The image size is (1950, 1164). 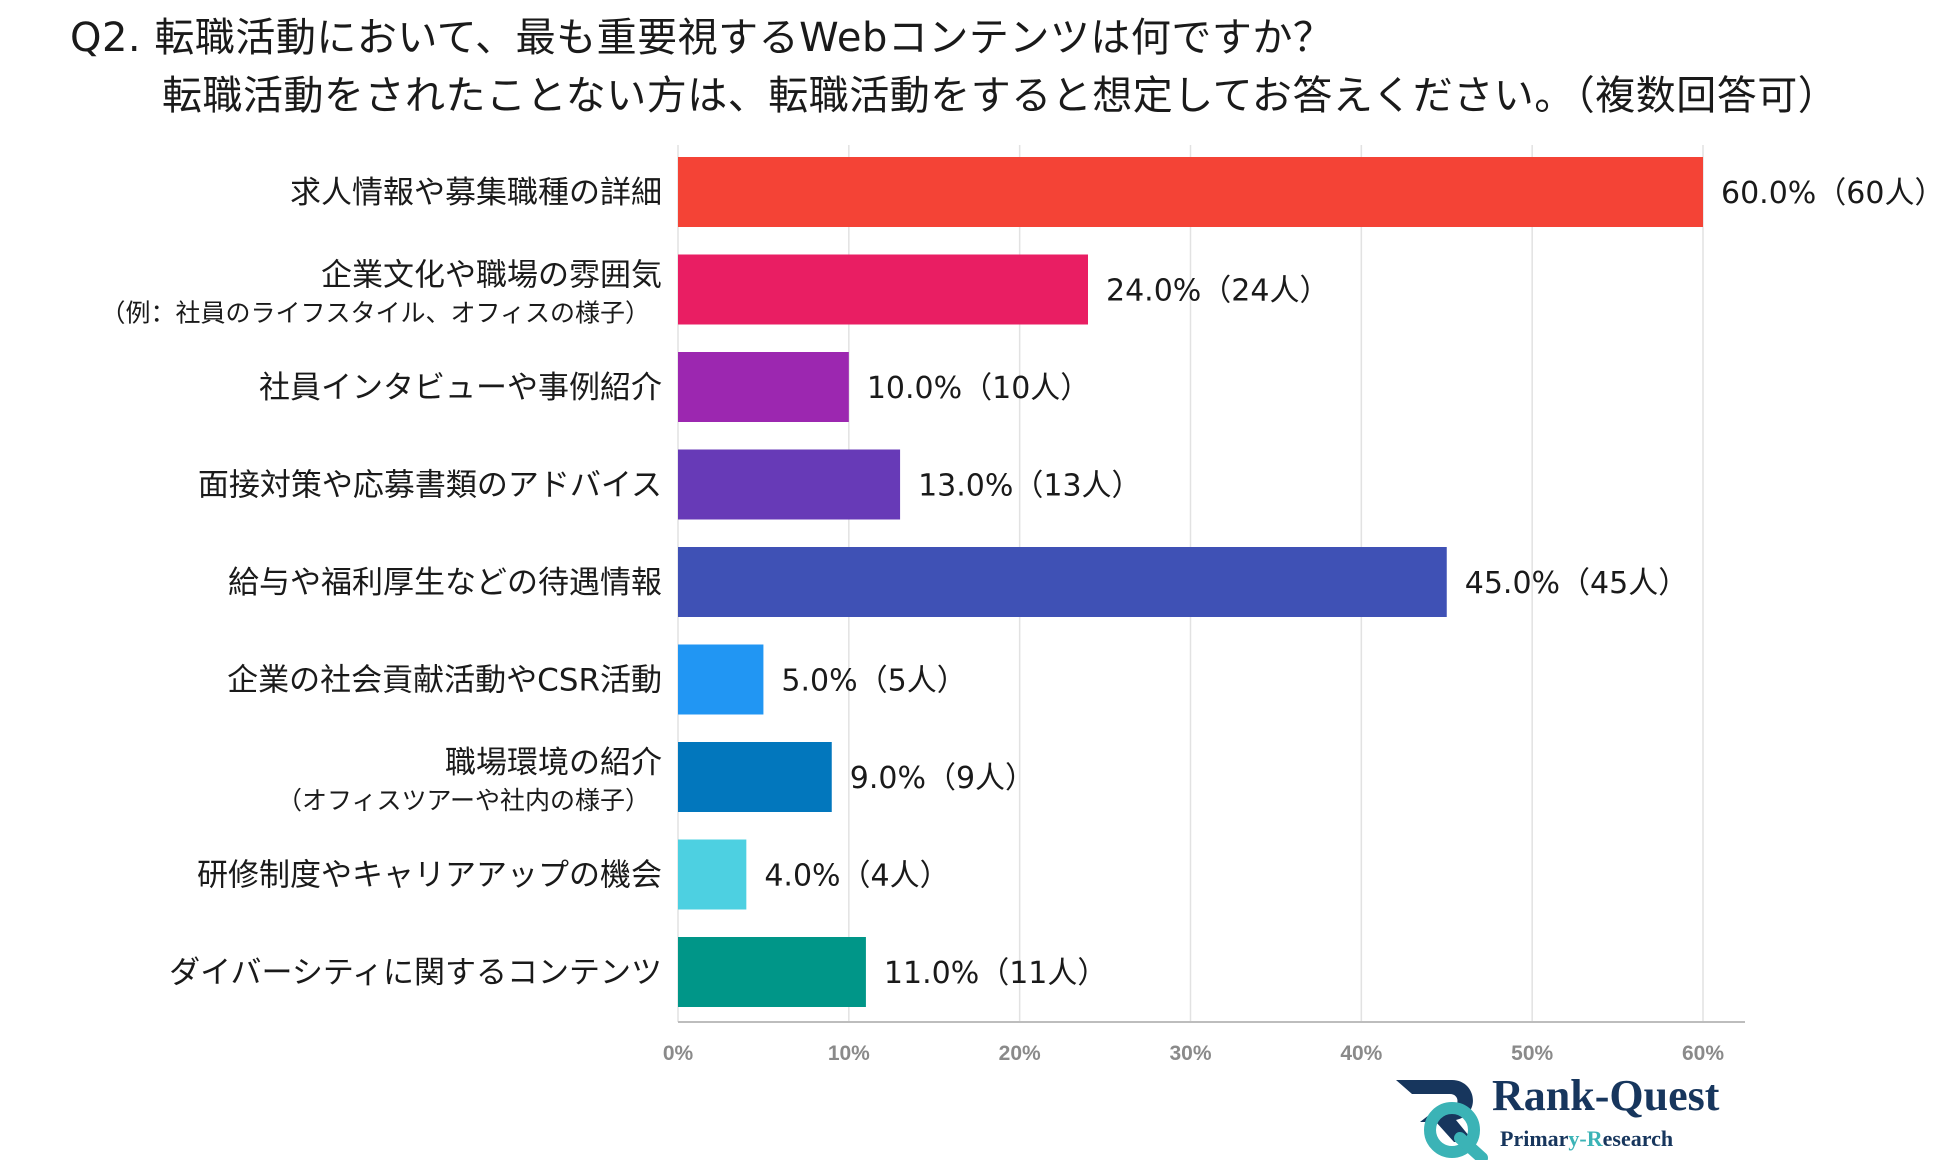 What do you see at coordinates (849, 1053) in the screenshot?
I see `x-tick-label: 10%` at bounding box center [849, 1053].